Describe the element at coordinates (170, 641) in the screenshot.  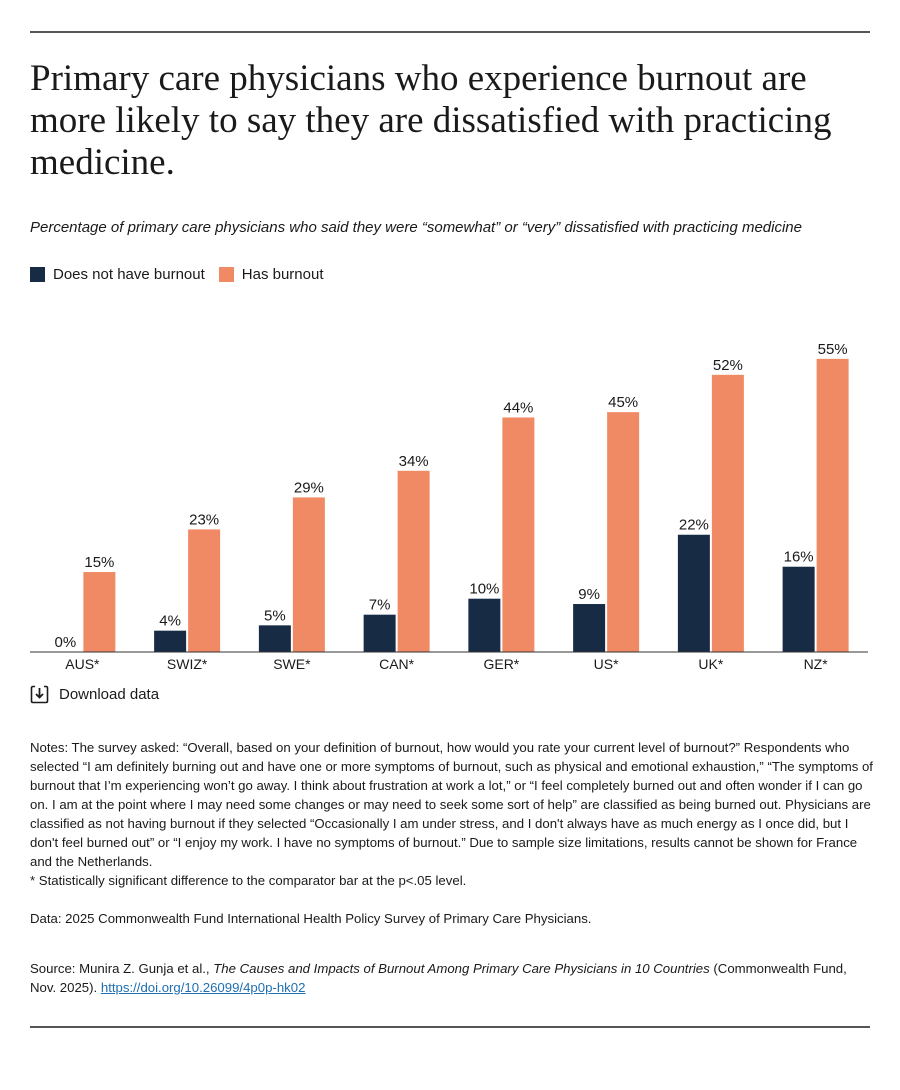
I see `bar-no-burnout-swiz` at that location.